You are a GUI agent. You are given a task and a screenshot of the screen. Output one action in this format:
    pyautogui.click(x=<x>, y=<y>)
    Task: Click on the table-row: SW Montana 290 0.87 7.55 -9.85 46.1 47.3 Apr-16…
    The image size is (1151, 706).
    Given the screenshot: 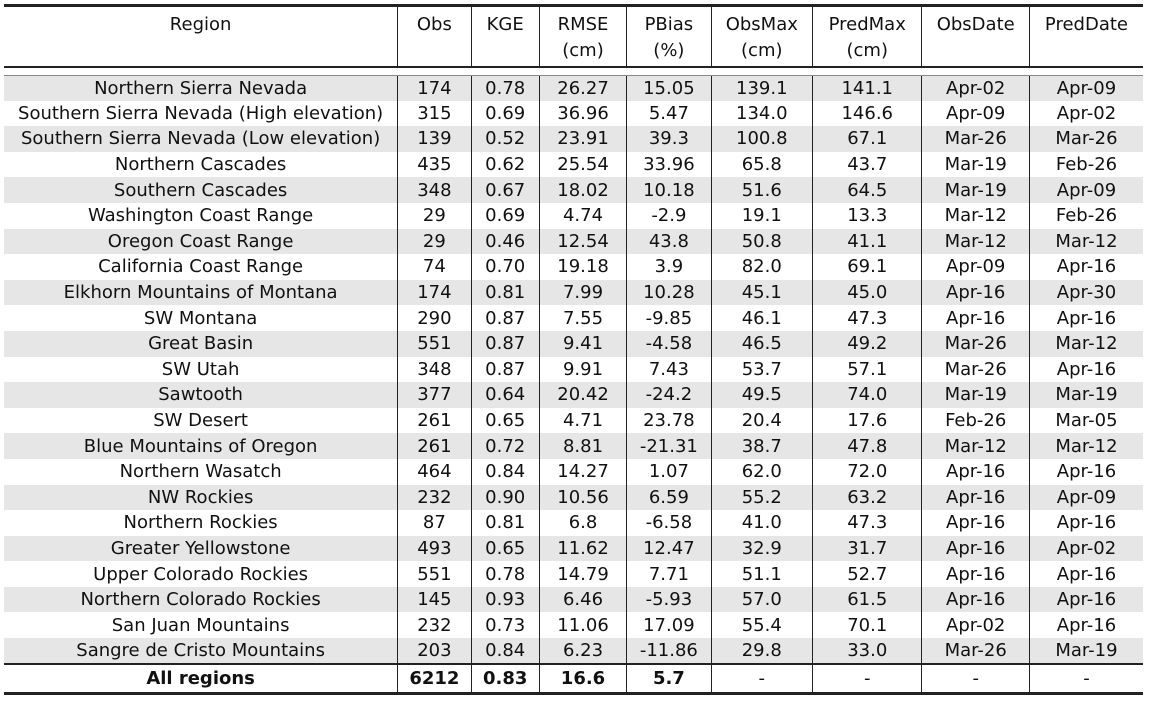 What is the action you would take?
    pyautogui.click(x=573, y=318)
    